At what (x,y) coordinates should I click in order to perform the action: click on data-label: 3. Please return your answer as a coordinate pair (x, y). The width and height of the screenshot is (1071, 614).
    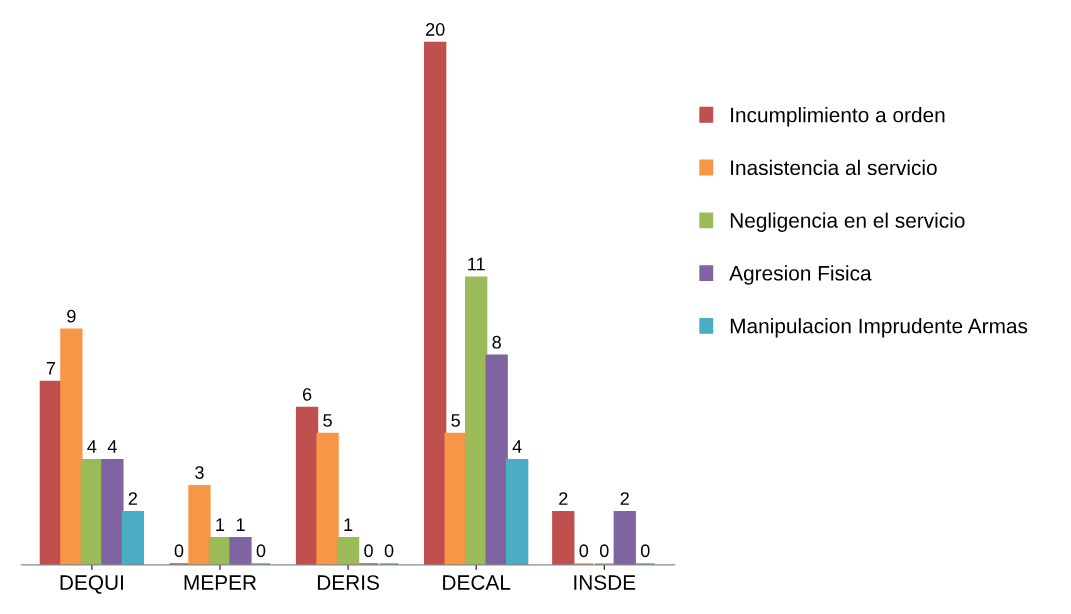
    Looking at the image, I should click on (199, 472).